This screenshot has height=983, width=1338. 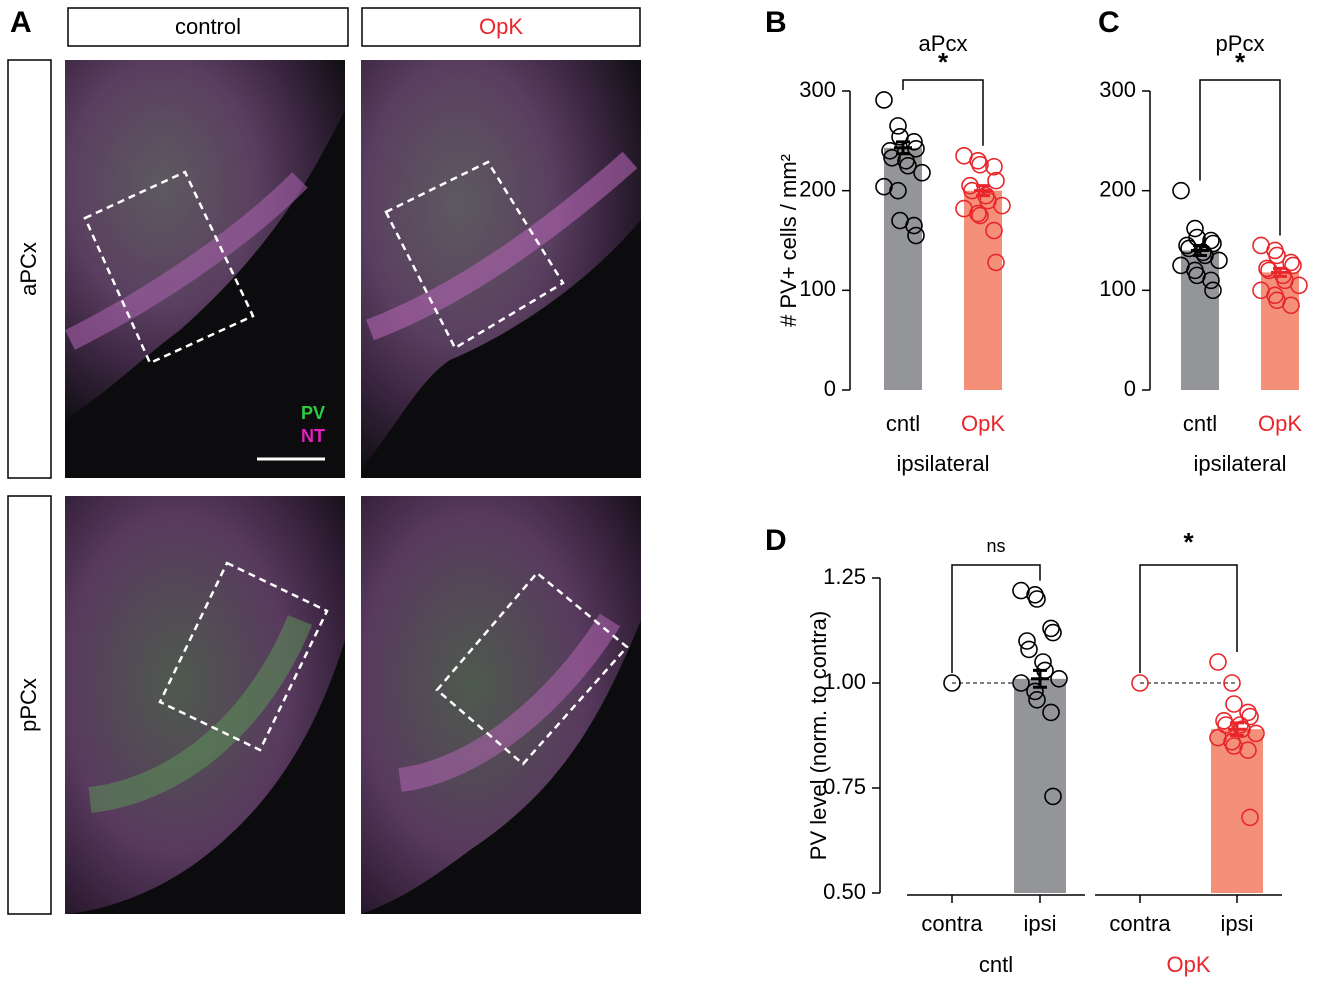 I want to click on y-tick-label: 0.75, so click(x=844, y=786).